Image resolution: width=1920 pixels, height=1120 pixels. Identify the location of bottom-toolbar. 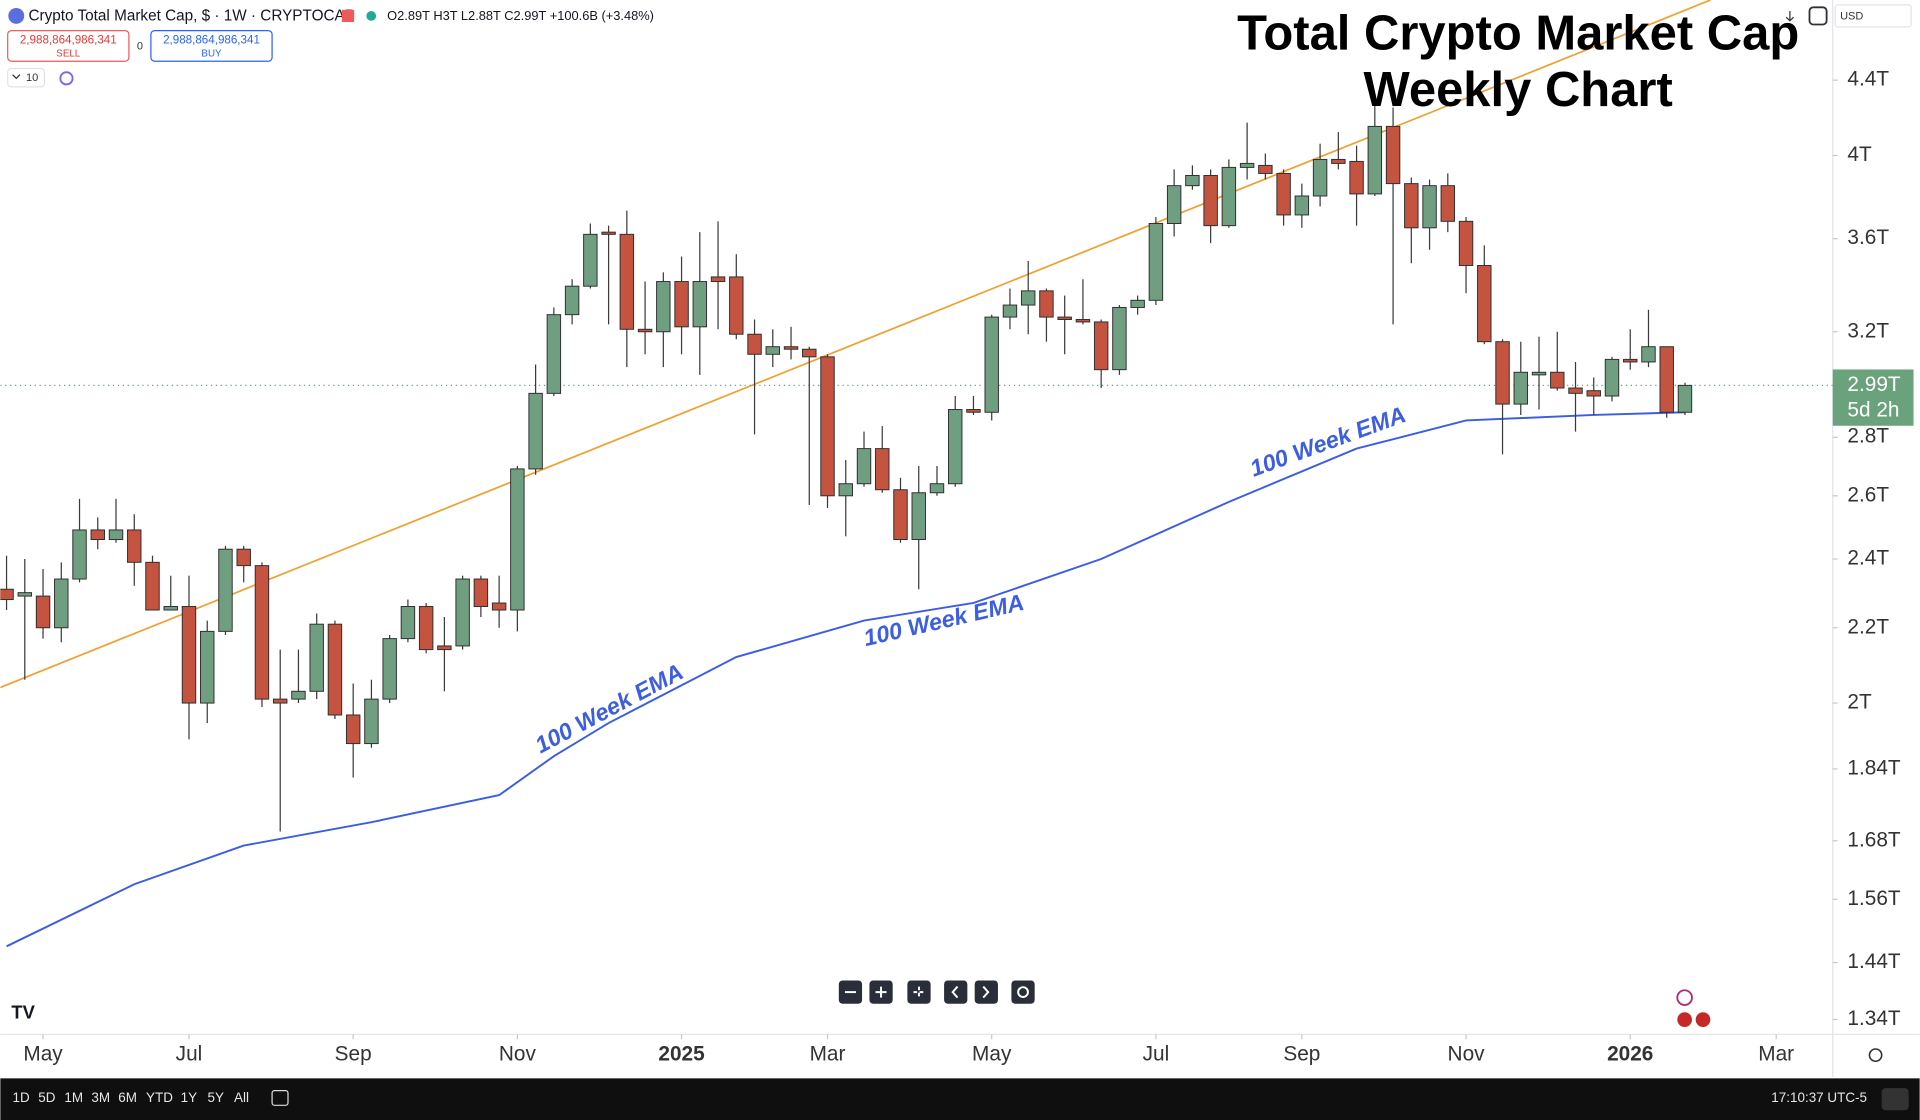
(960, 1099).